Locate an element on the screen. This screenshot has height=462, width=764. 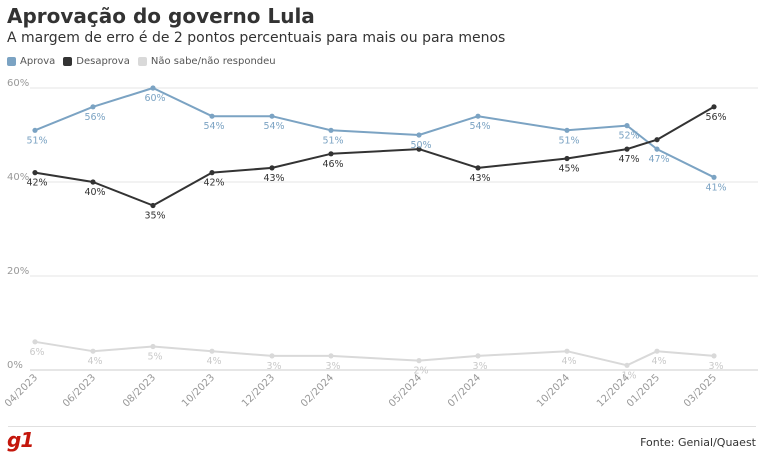
data-label-desaprova: 45% is located at coordinates (568, 169).